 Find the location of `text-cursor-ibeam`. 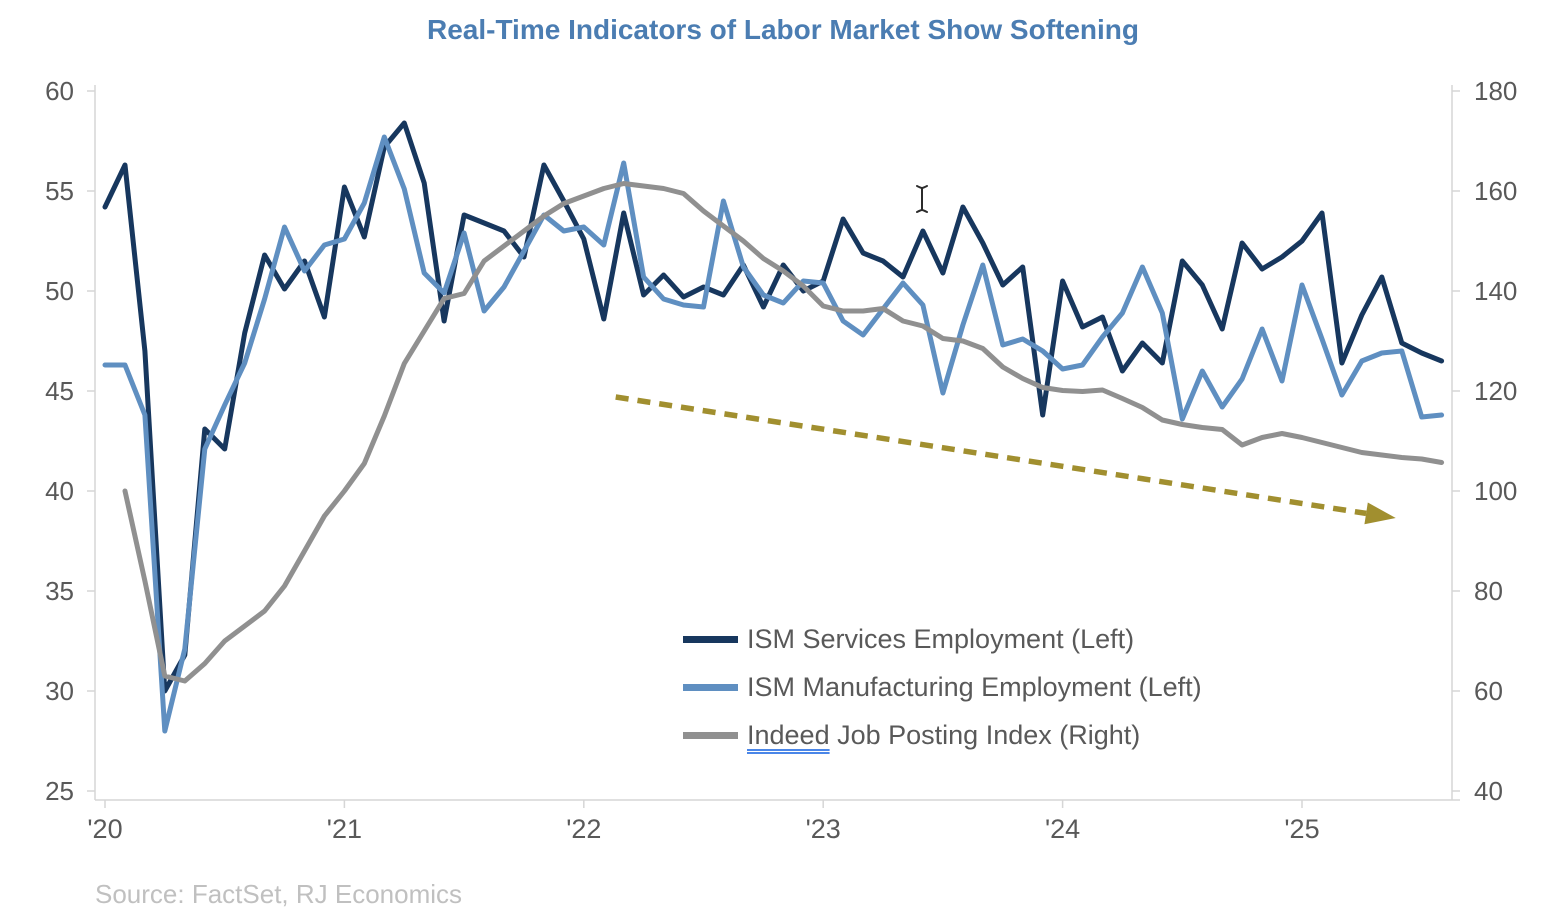

text-cursor-ibeam is located at coordinates (922, 199).